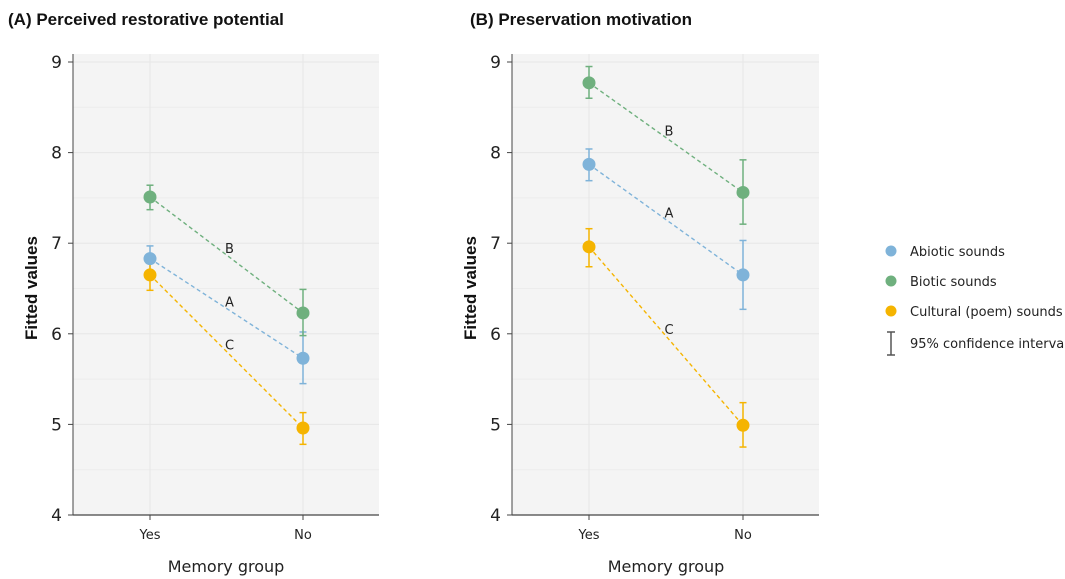 The image size is (1065, 579). What do you see at coordinates (470, 288) in the screenshot?
I see `panel-b-y-axis-title: Fitted values` at bounding box center [470, 288].